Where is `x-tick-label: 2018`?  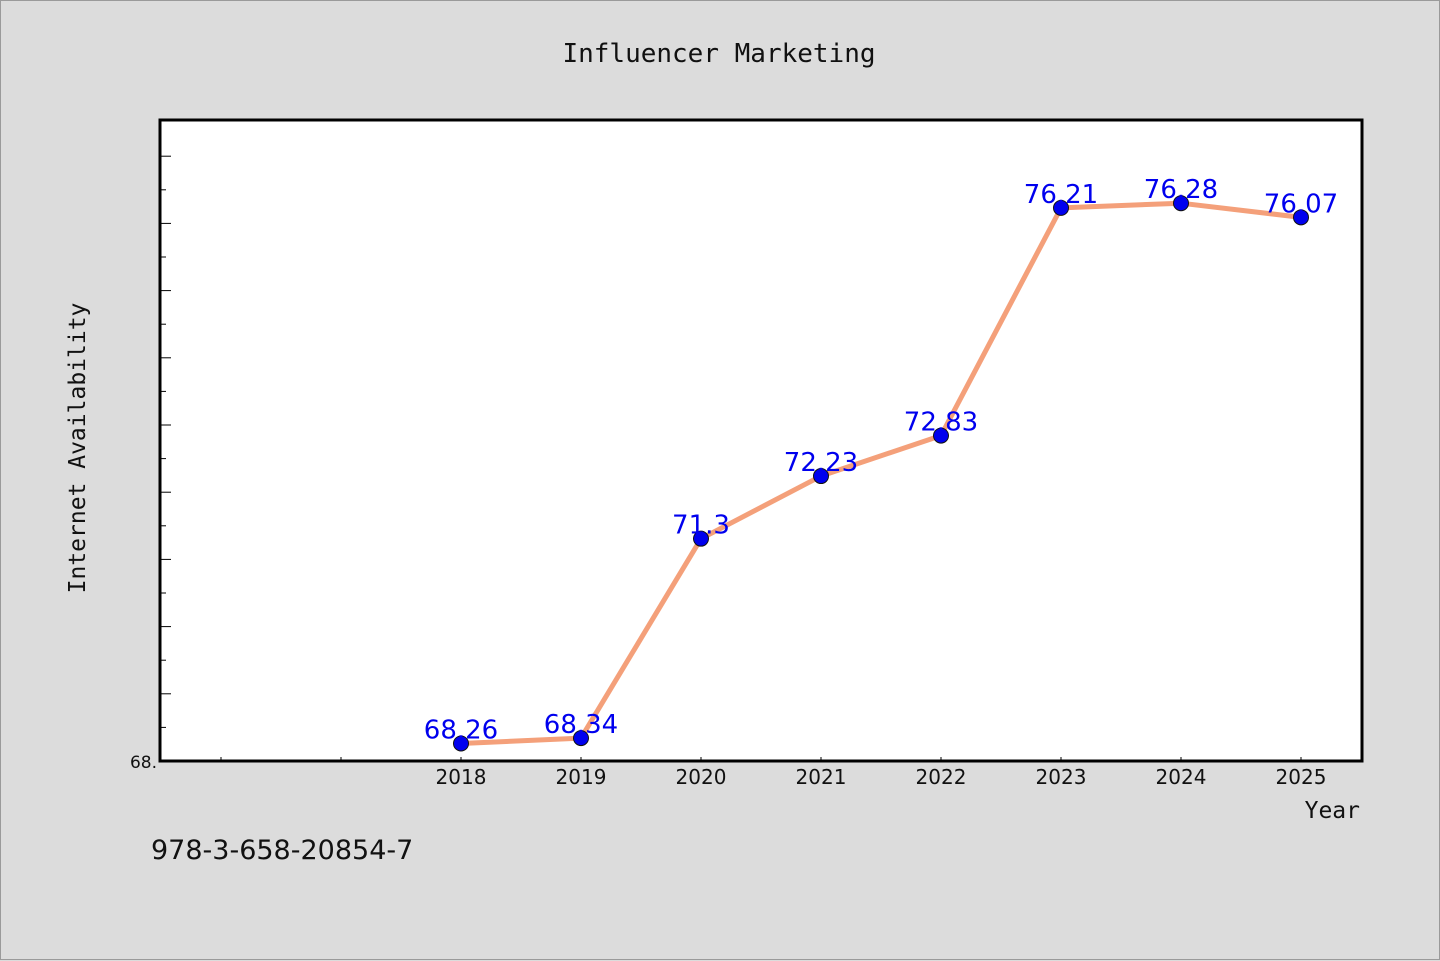 x-tick-label: 2018 is located at coordinates (461, 777).